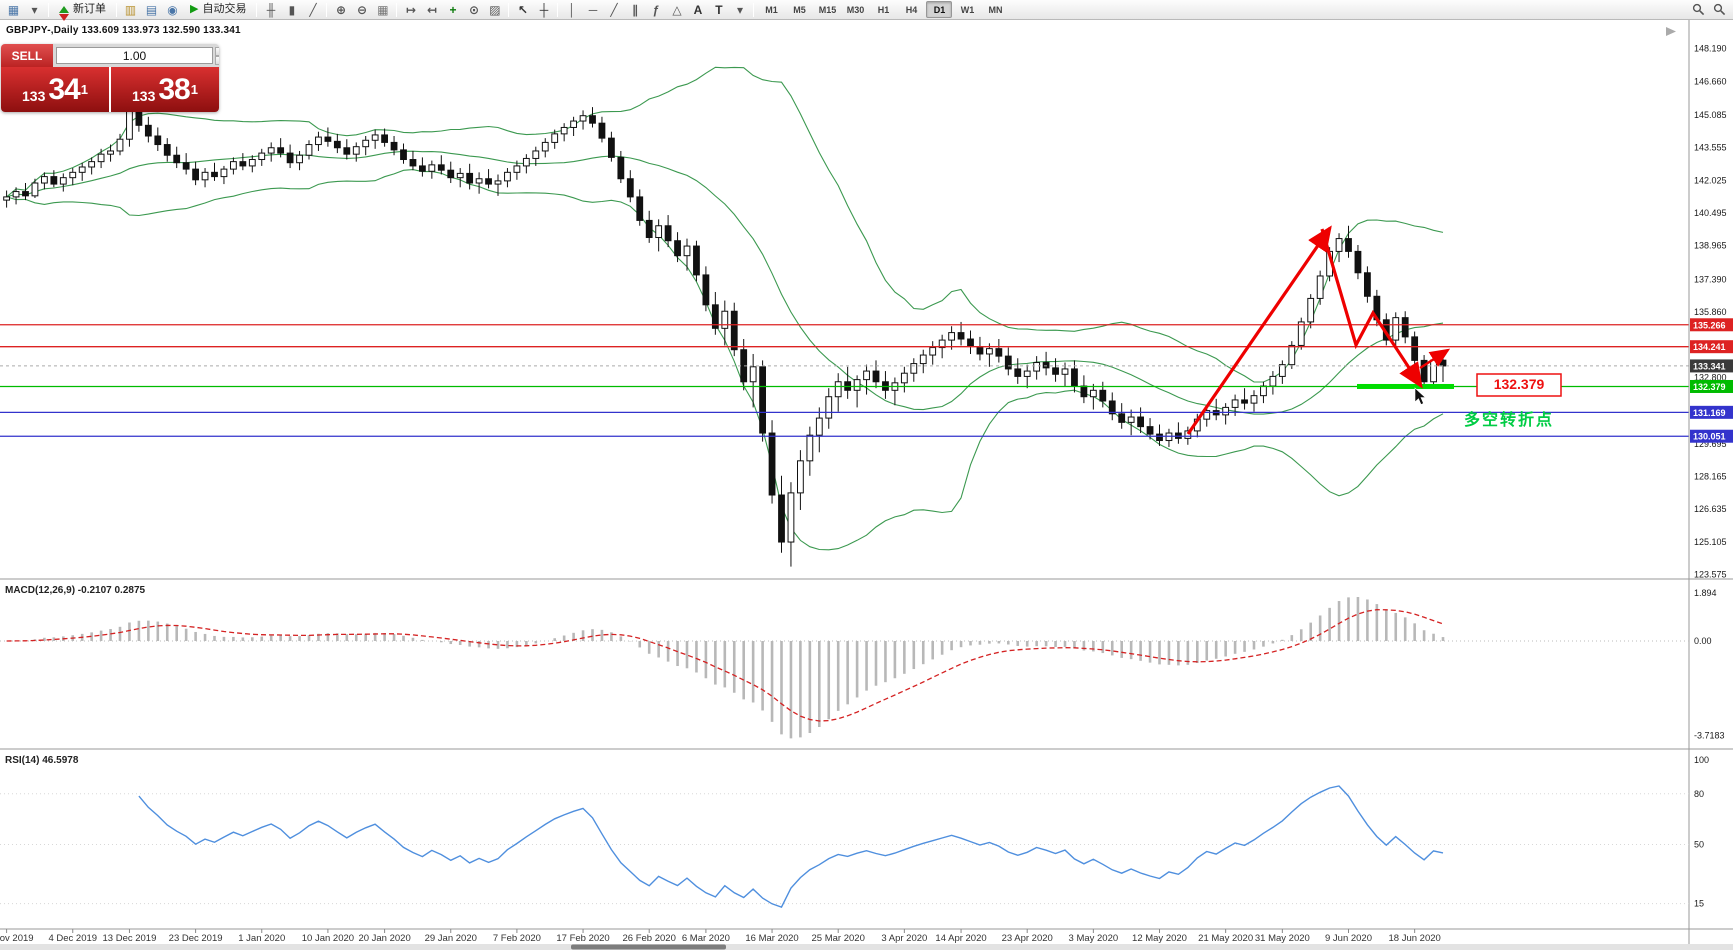 This screenshot has width=1733, height=950. I want to click on timeframe-button-m30: M30, so click(855, 9).